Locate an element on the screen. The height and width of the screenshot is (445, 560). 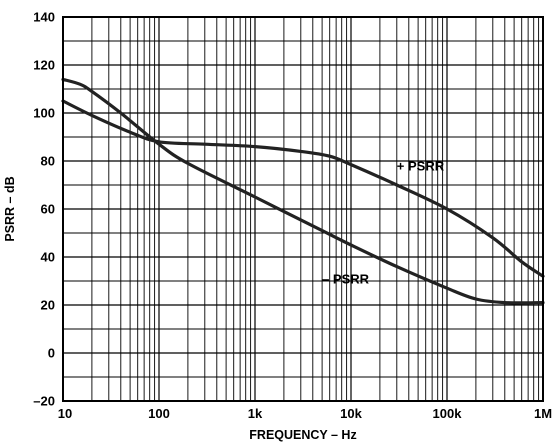
y-tick-labels: 140 120 100 80 60 40 20 0 –20 is located at coordinates (44, 209).